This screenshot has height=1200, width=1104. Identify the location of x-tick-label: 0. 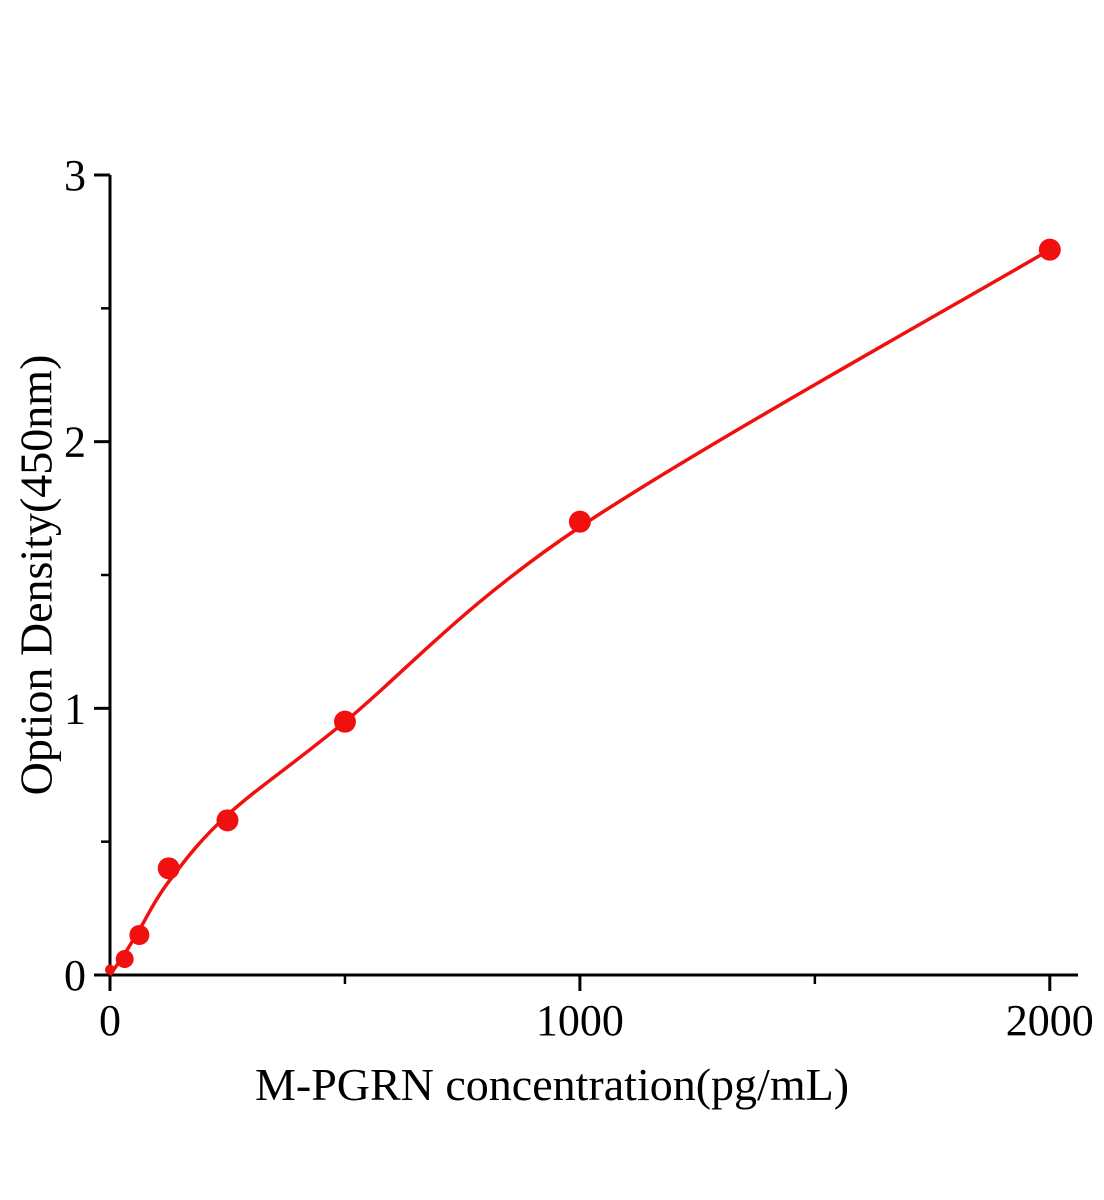
(110, 1020).